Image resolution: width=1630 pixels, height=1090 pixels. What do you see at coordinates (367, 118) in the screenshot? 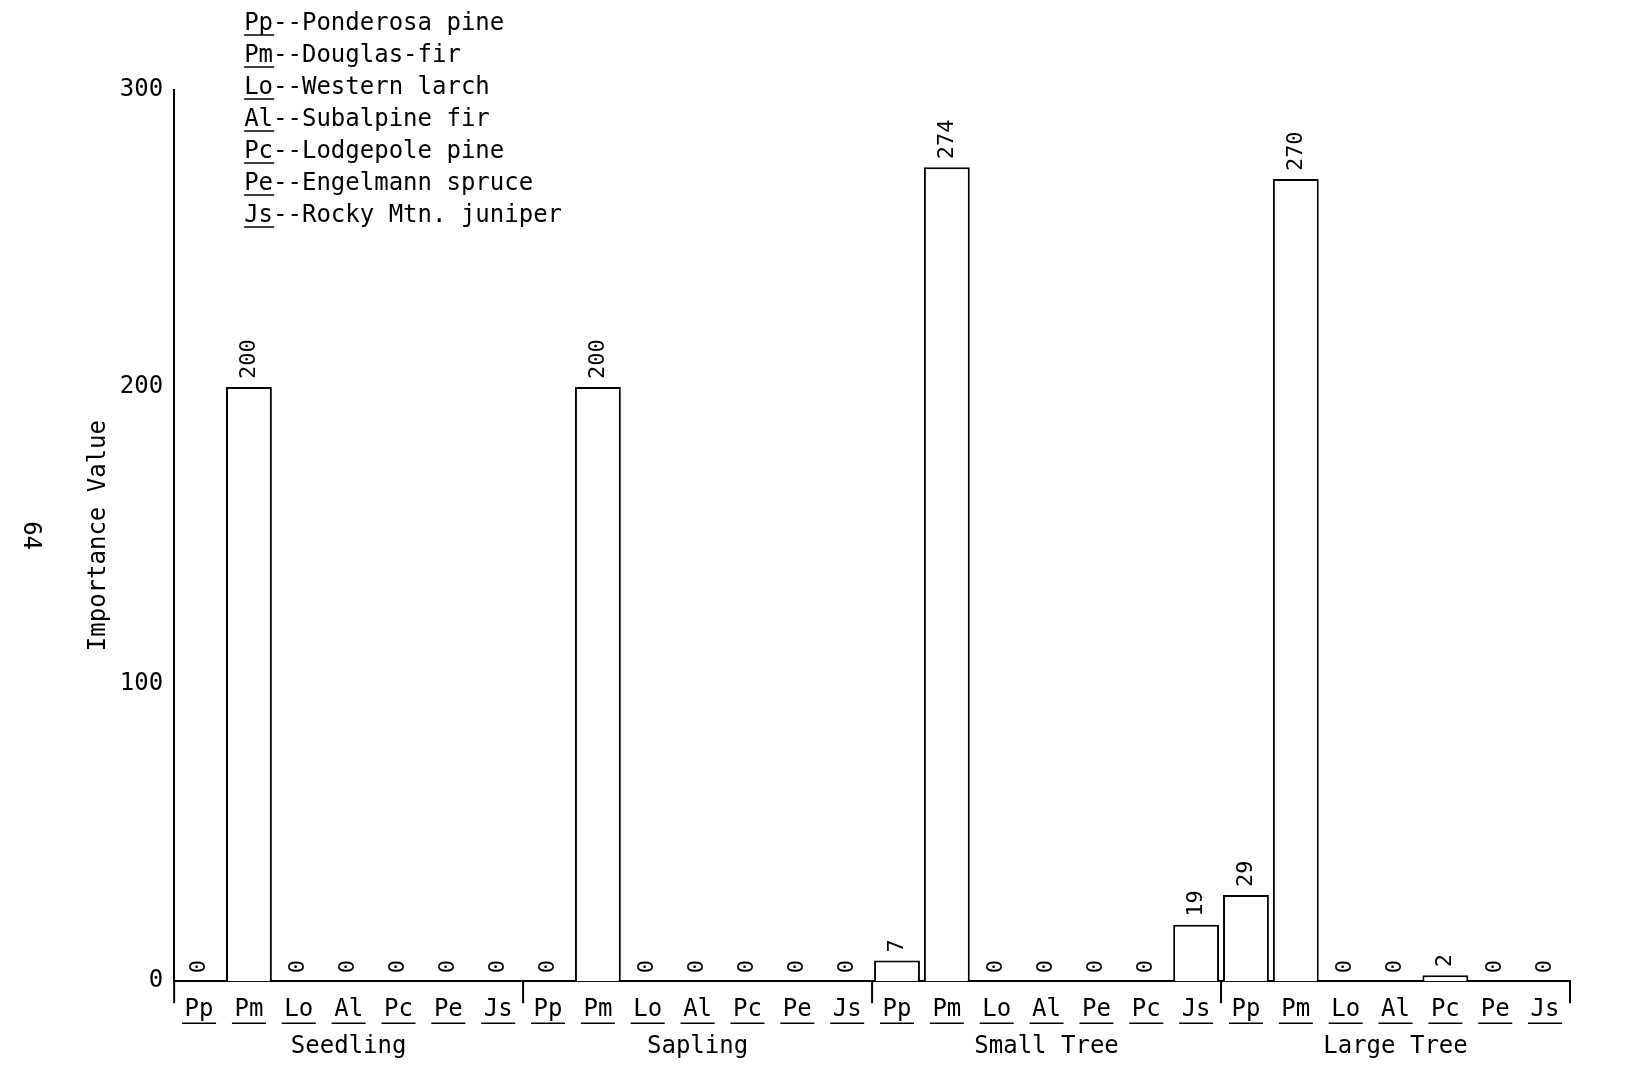
I see `annotation: Al--Subalpine fir` at bounding box center [367, 118].